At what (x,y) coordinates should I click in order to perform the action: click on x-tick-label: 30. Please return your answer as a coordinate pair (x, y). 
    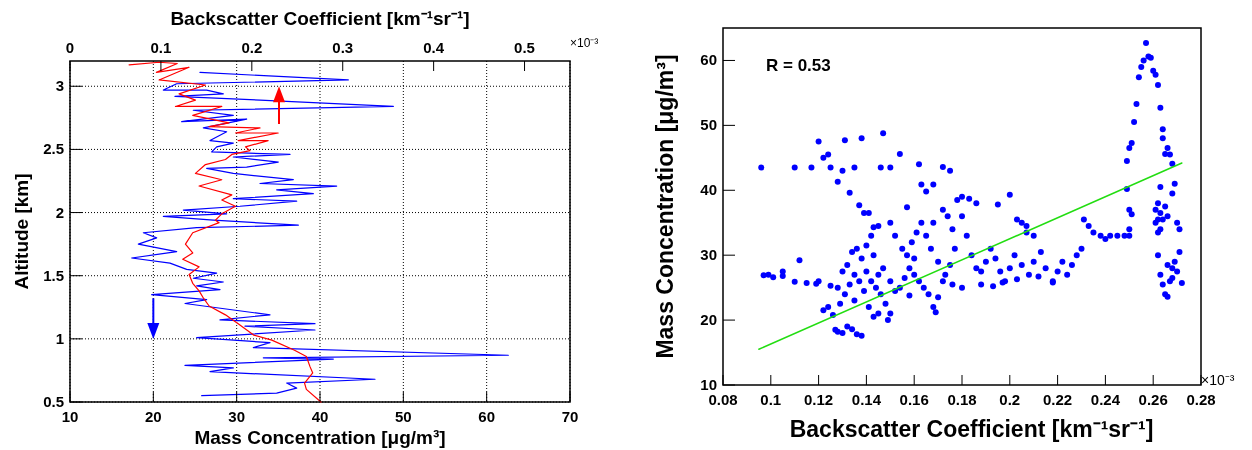
    Looking at the image, I should click on (237, 416).